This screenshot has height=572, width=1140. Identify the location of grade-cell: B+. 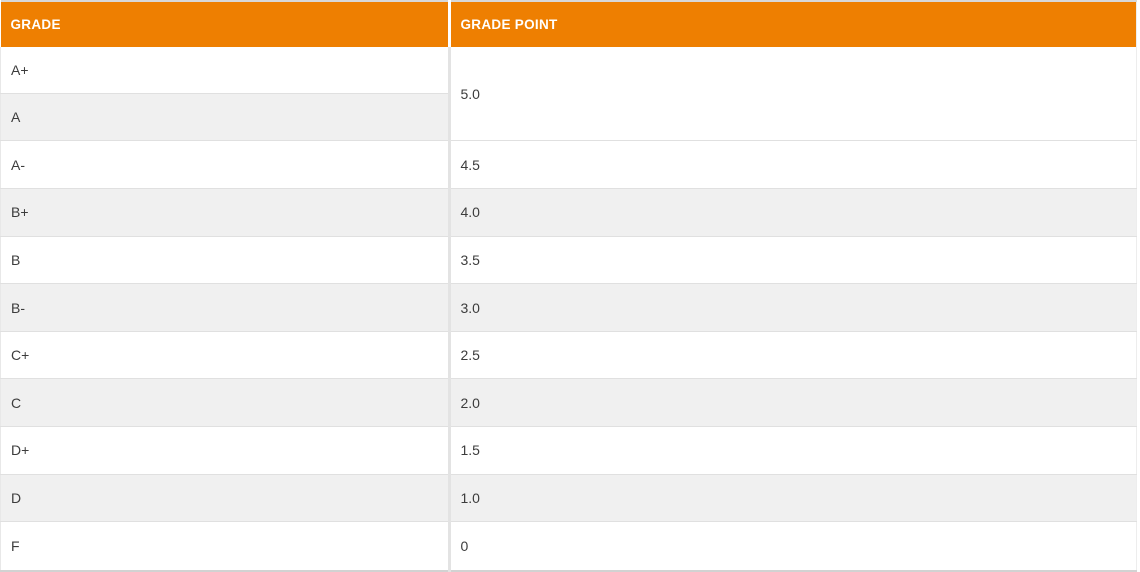
(225, 212).